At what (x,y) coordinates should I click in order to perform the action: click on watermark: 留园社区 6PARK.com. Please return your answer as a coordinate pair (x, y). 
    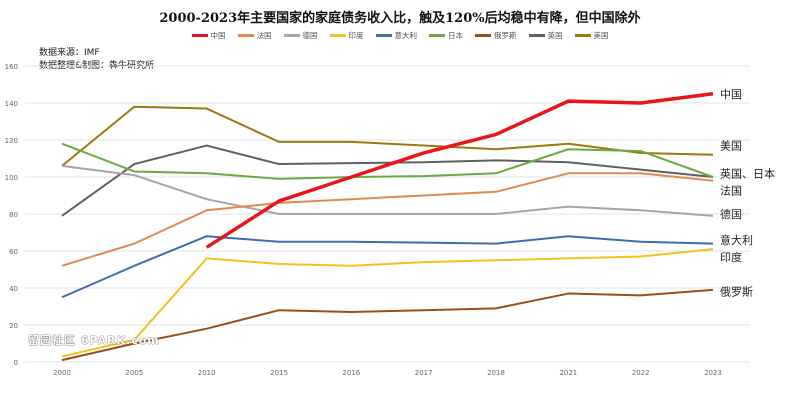
    Looking at the image, I should click on (94, 340).